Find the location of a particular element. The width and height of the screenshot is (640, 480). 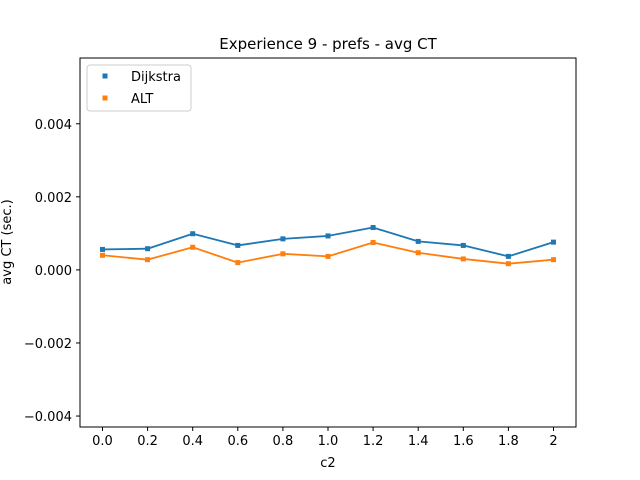

legend-label-alt: ALT is located at coordinates (142, 99).